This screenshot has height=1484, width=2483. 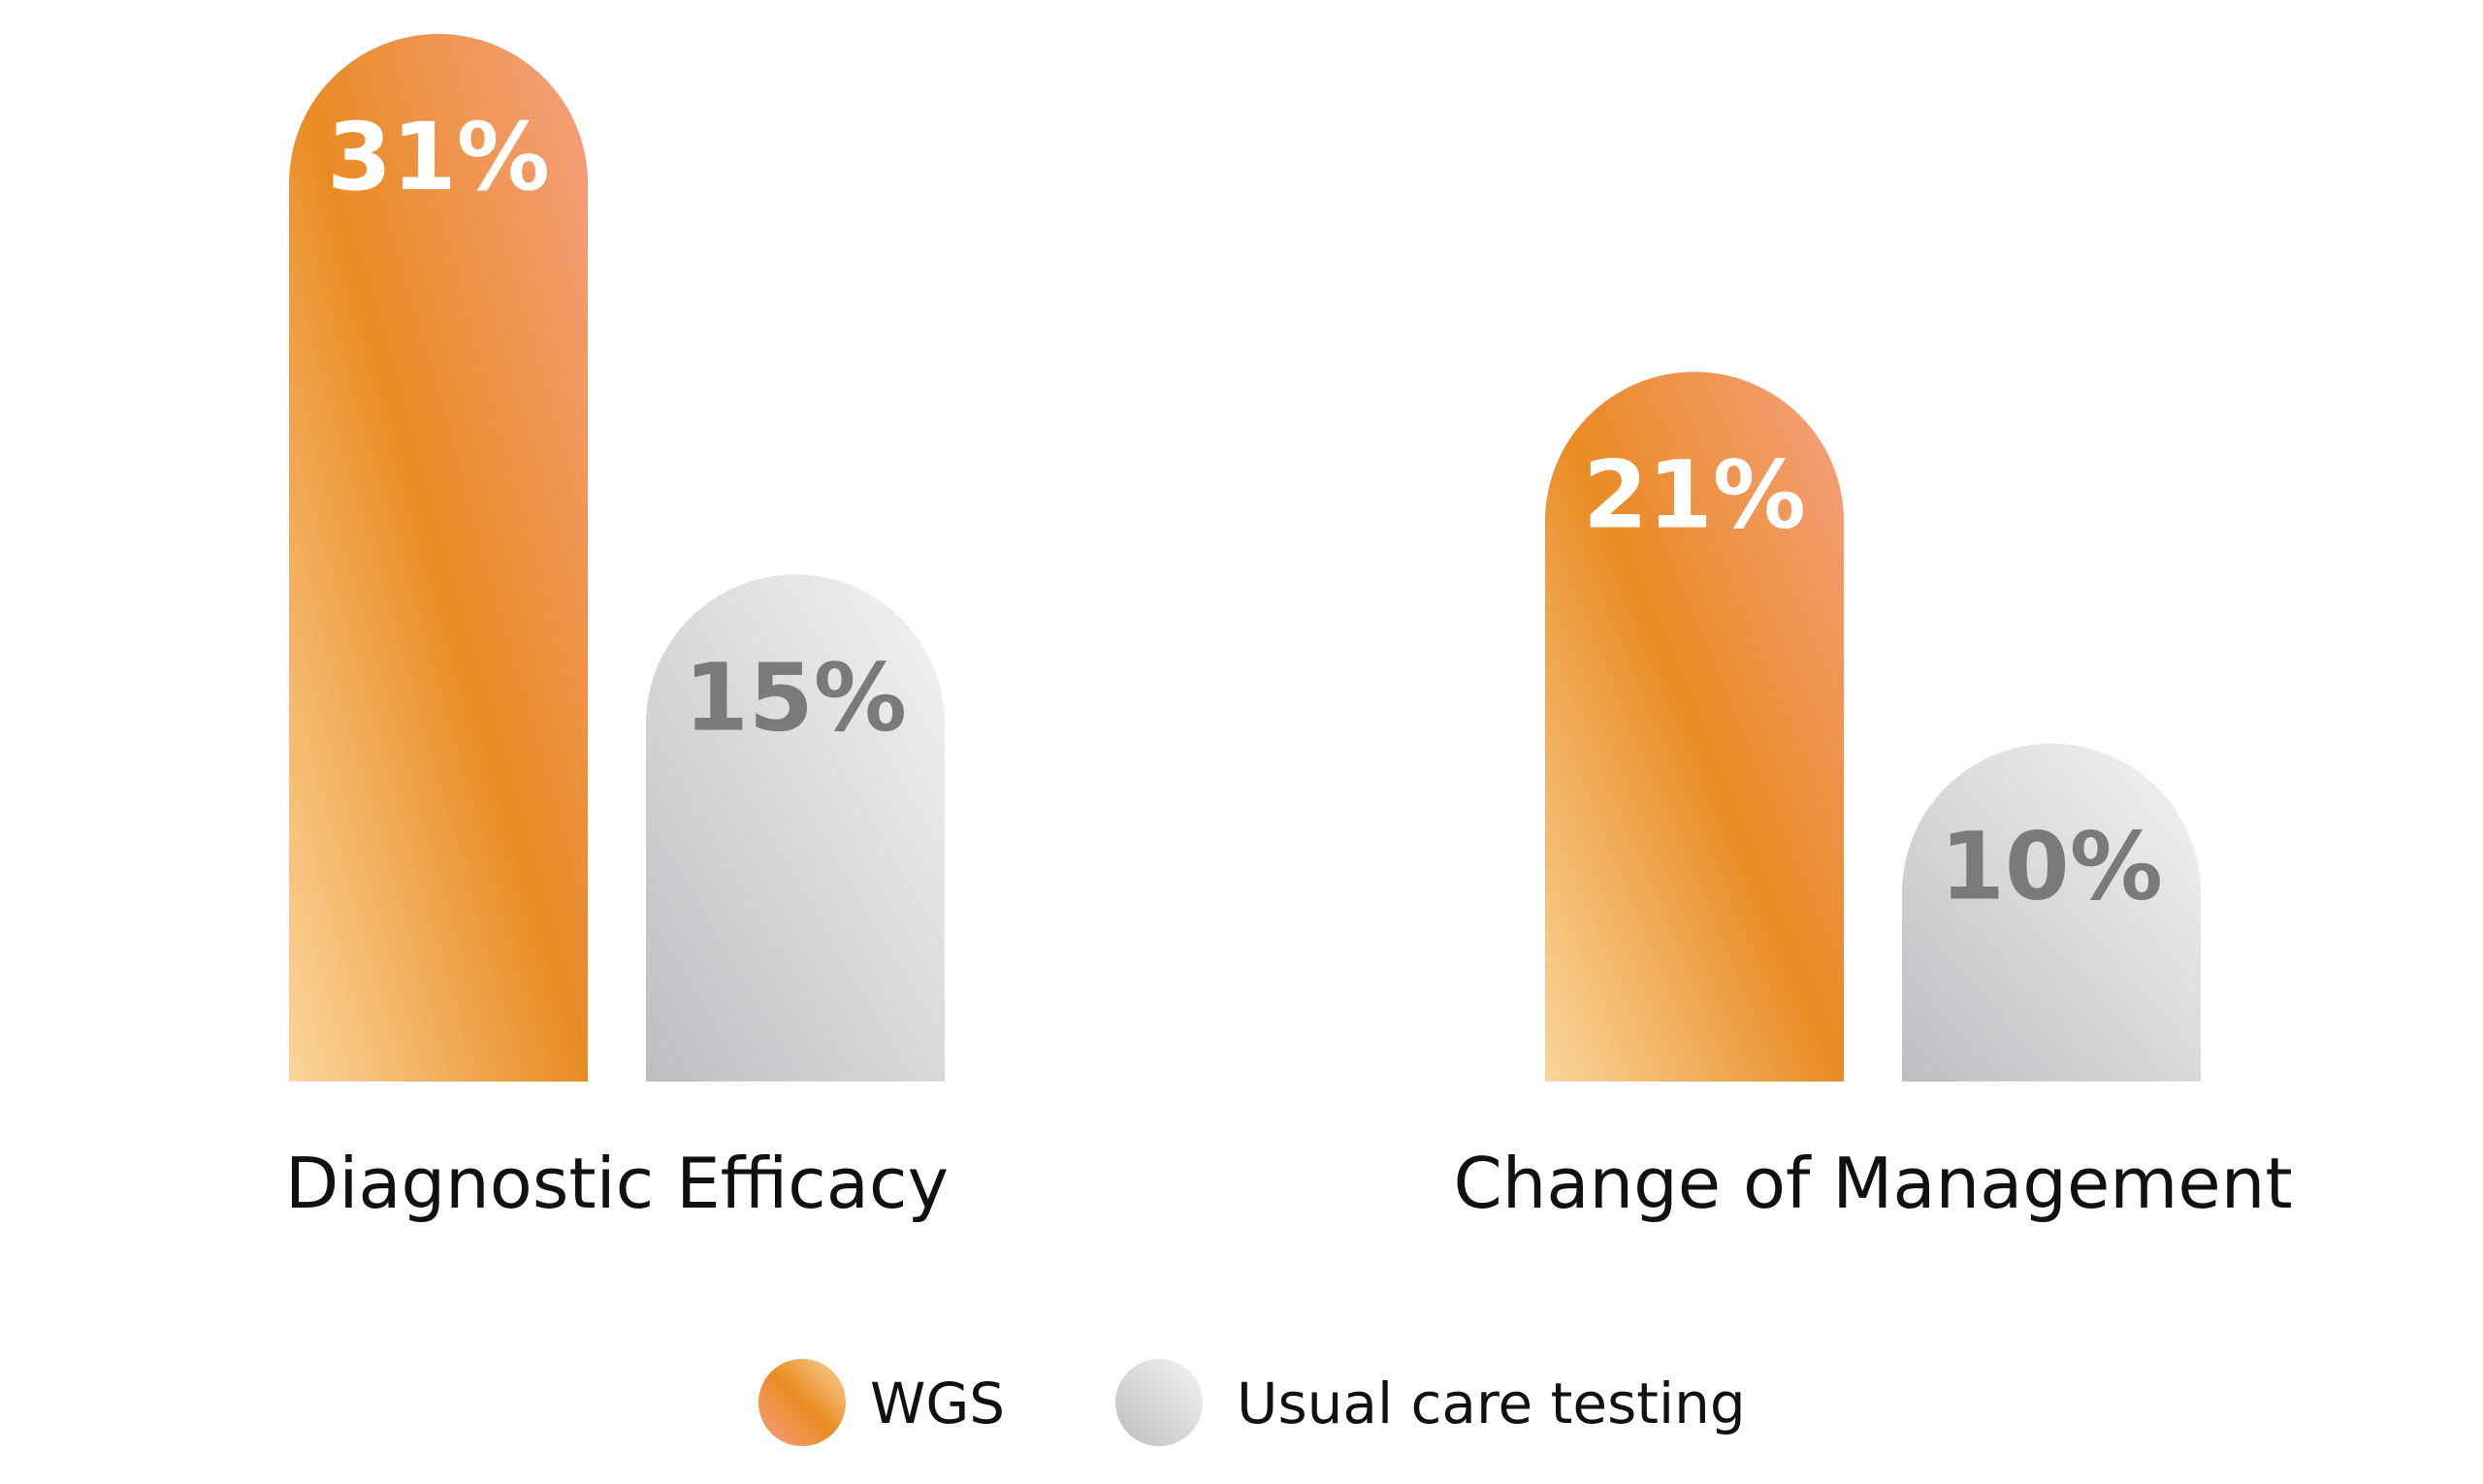 I want to click on bar-usual-care-change-of-management, so click(x=2051, y=912).